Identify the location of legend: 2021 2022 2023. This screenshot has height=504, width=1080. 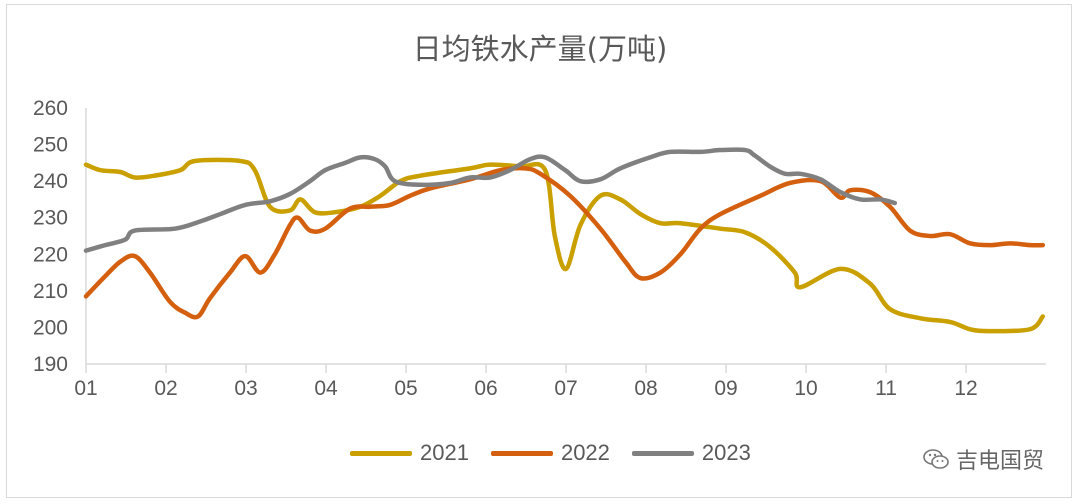
(550, 453).